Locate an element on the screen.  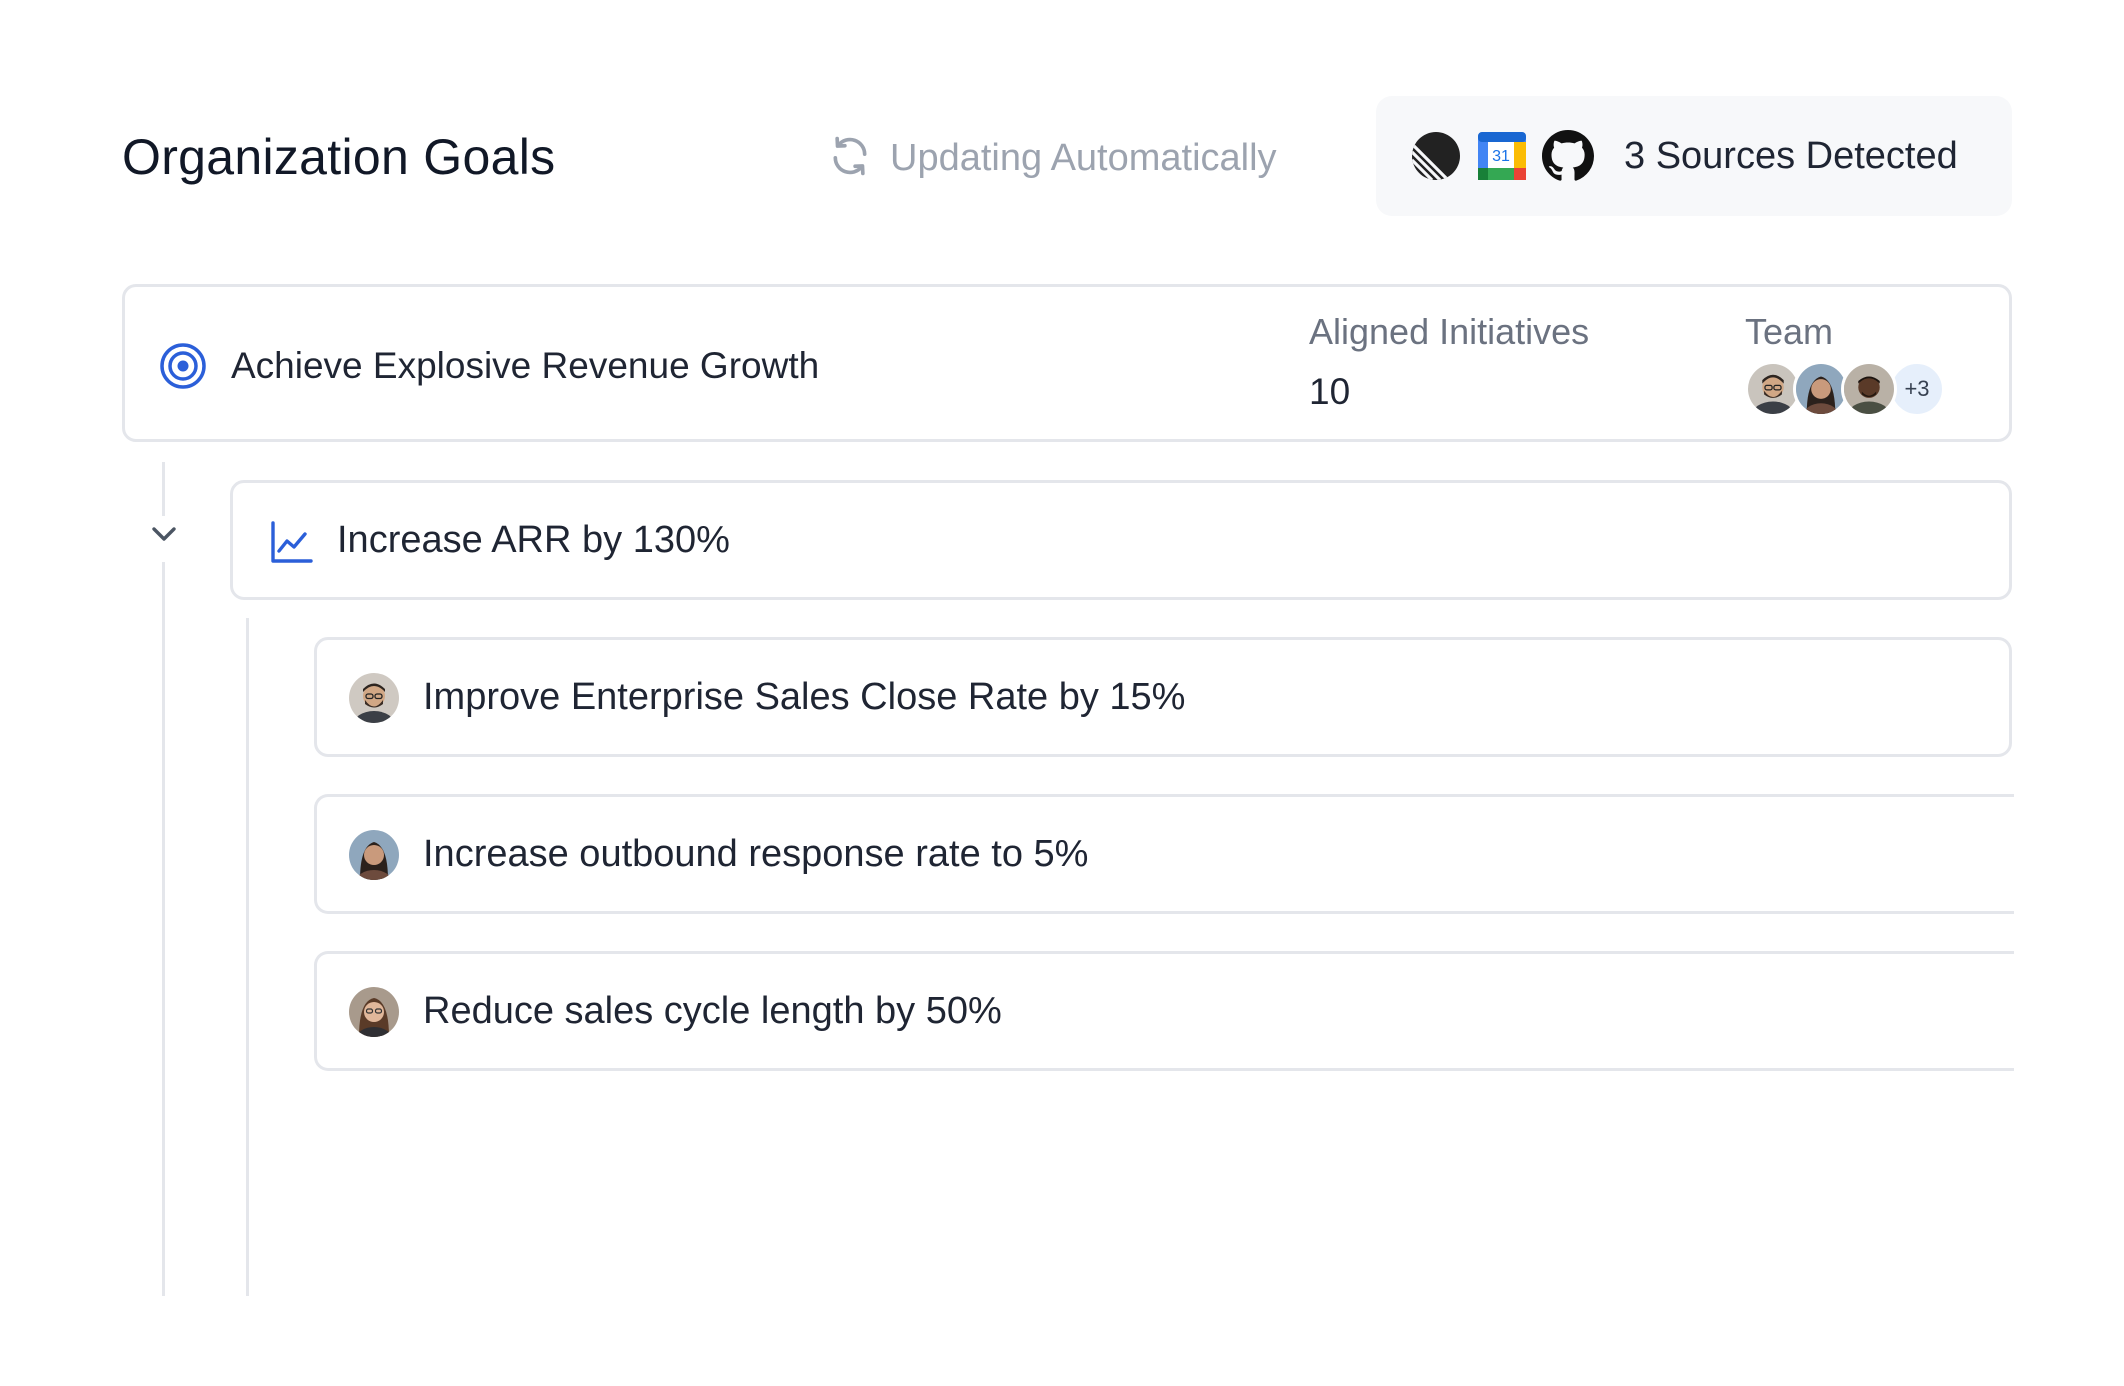
aligned-initiatives-label: Aligned Initiatives is located at coordinates (1449, 331).